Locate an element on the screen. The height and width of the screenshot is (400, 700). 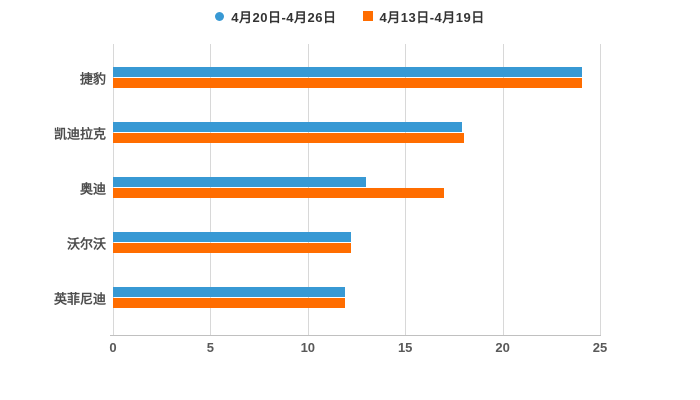
legend-item-apr13-19: 4月13日-4月19日 is located at coordinates (423, 16).